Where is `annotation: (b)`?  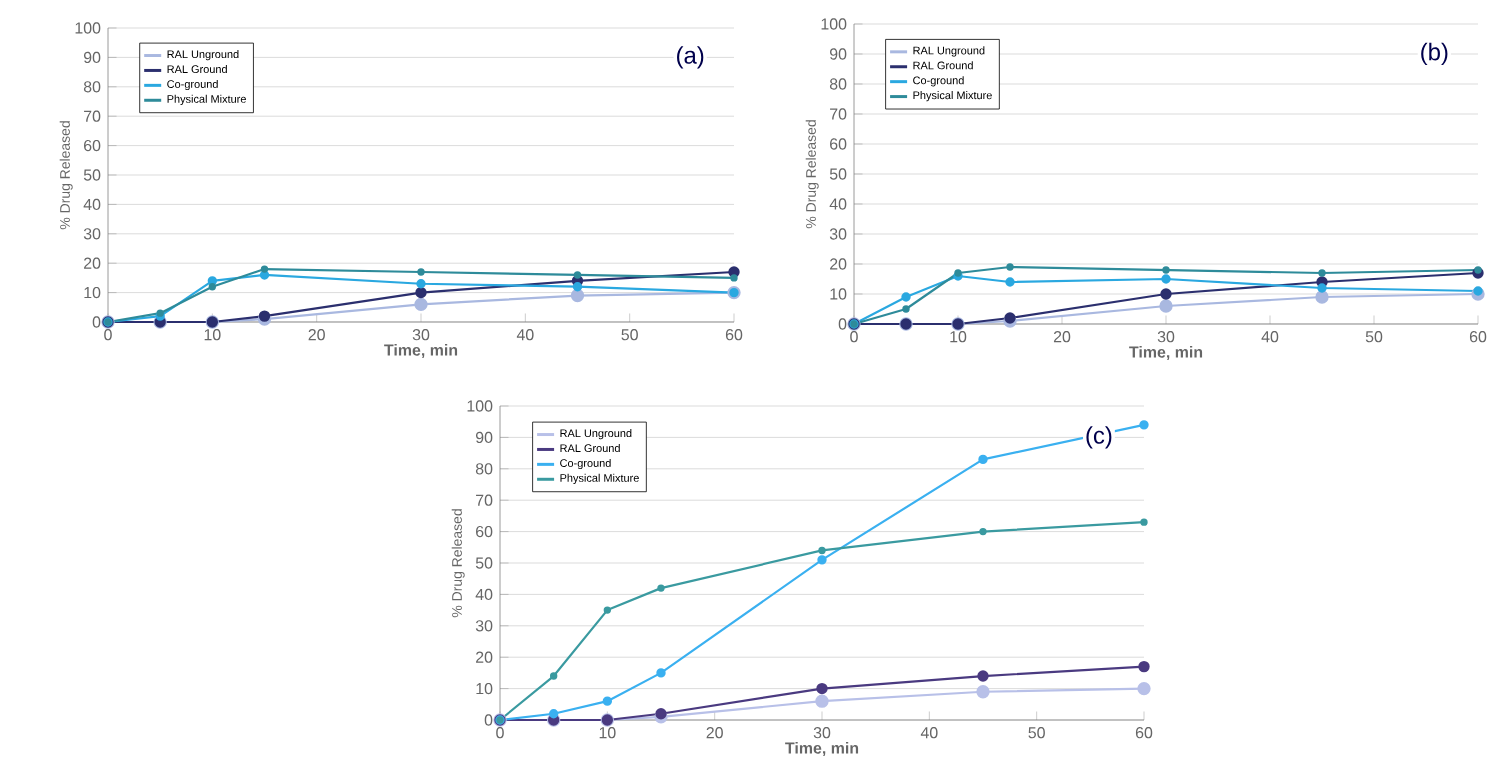 annotation: (b) is located at coordinates (1434, 54).